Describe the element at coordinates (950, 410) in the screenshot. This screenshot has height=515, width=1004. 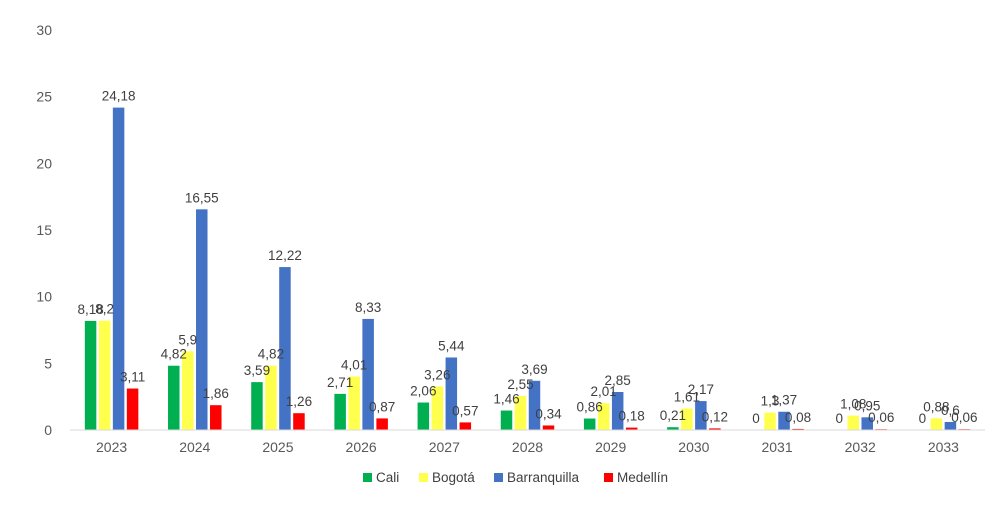
I see `data-label: 0,6` at that location.